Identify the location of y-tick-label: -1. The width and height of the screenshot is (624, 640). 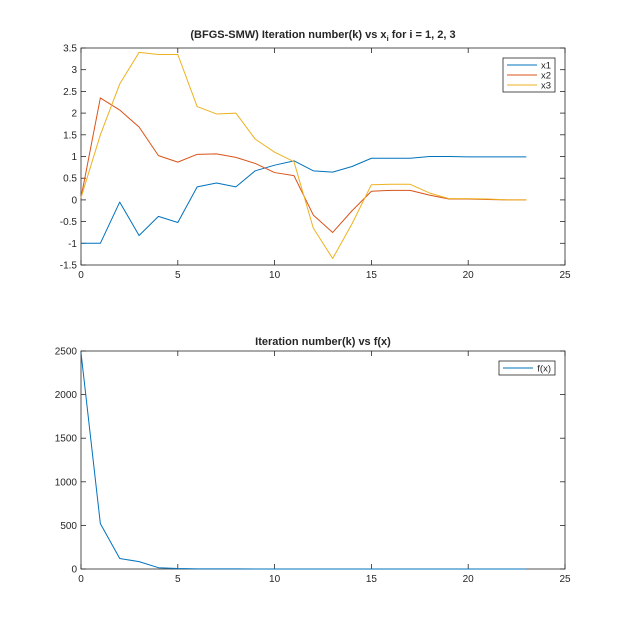
(72, 244).